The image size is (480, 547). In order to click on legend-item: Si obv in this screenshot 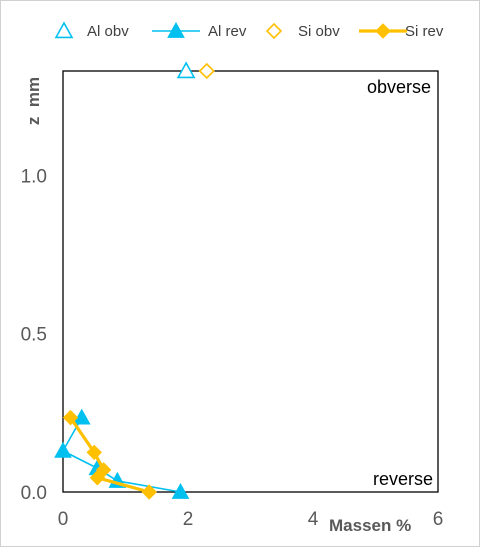, I will do `click(302, 31)`.